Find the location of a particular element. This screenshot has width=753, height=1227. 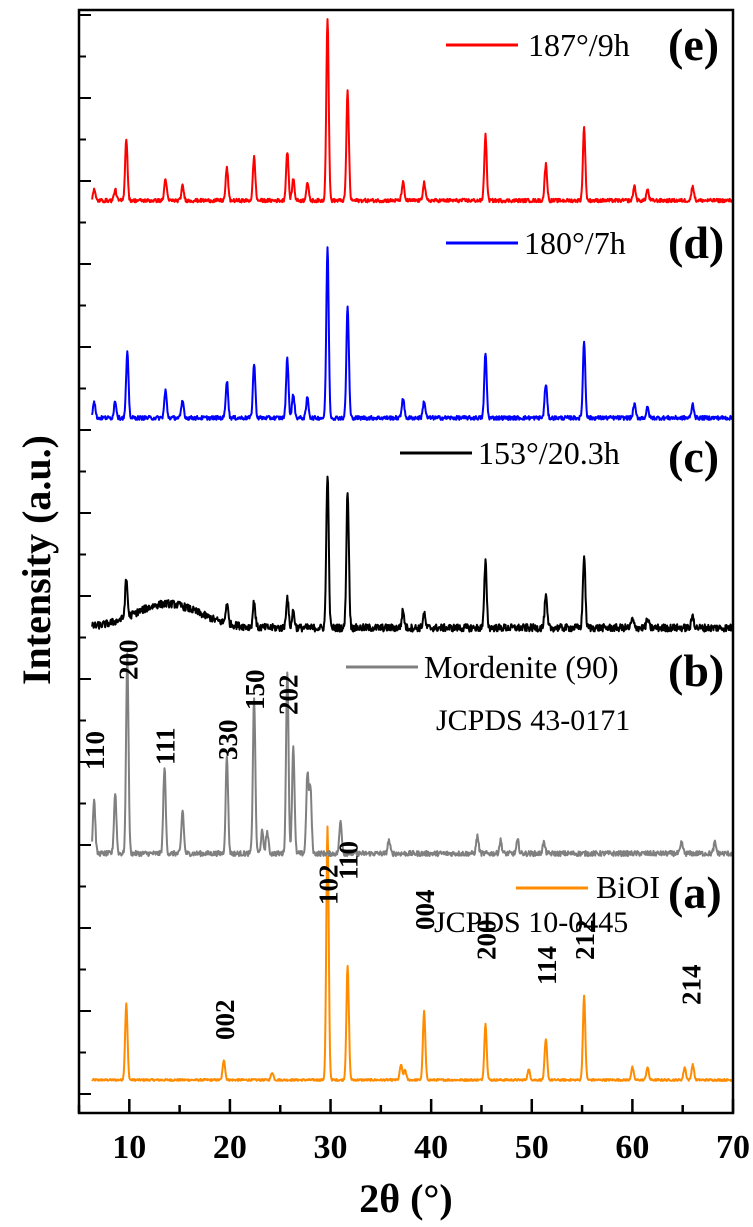

legend-c: 153°/20.3h (c) is located at coordinates (559, 456).